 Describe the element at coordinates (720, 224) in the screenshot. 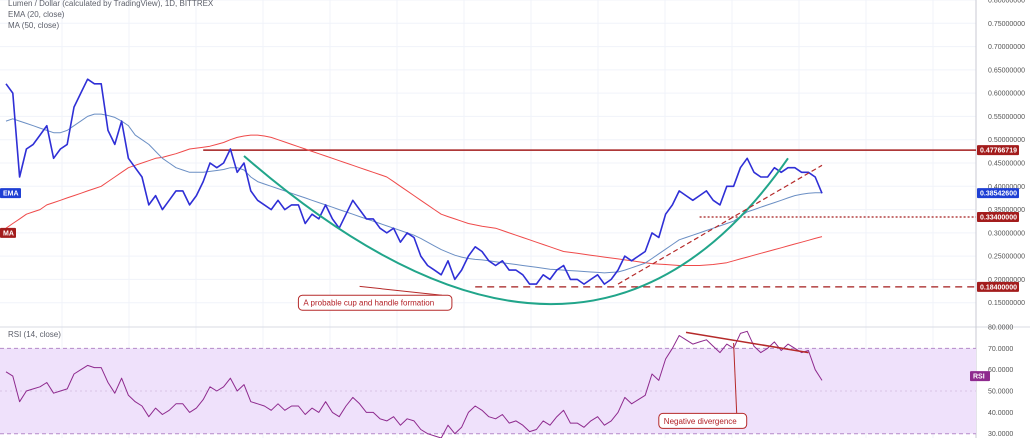

I see `handle-trend-line` at that location.